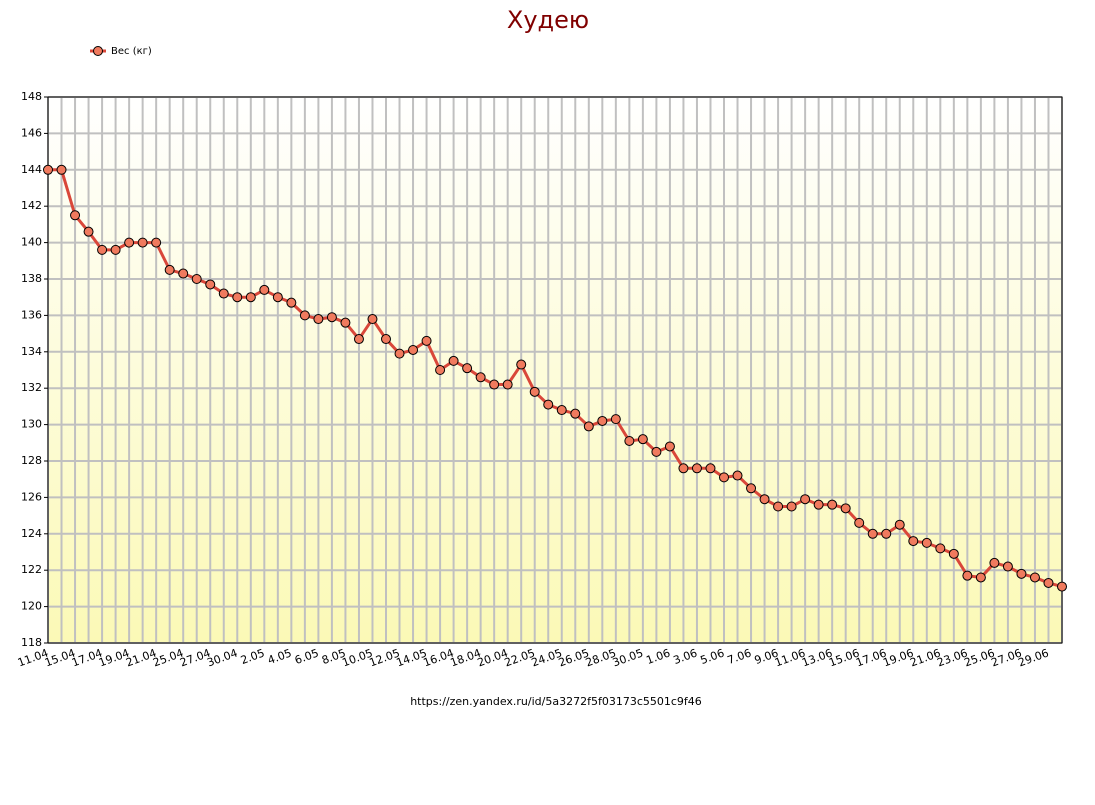 The width and height of the screenshot is (1095, 805). What do you see at coordinates (31, 242) in the screenshot?
I see `y-tick-label: 140` at bounding box center [31, 242].